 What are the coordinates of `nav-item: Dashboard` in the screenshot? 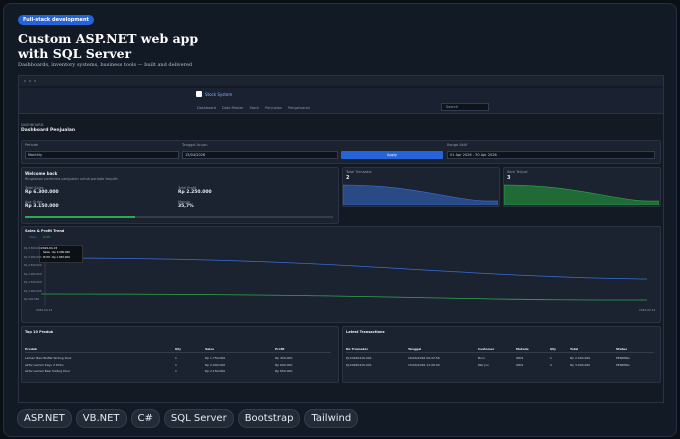 It's located at (206, 108).